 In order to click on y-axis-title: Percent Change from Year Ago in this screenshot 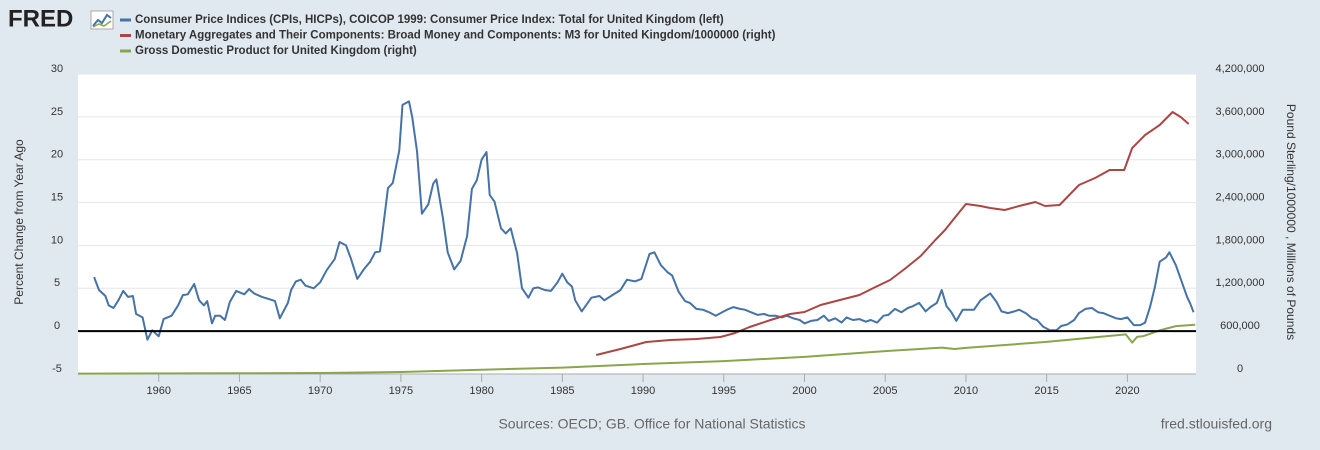, I will do `click(19, 222)`.